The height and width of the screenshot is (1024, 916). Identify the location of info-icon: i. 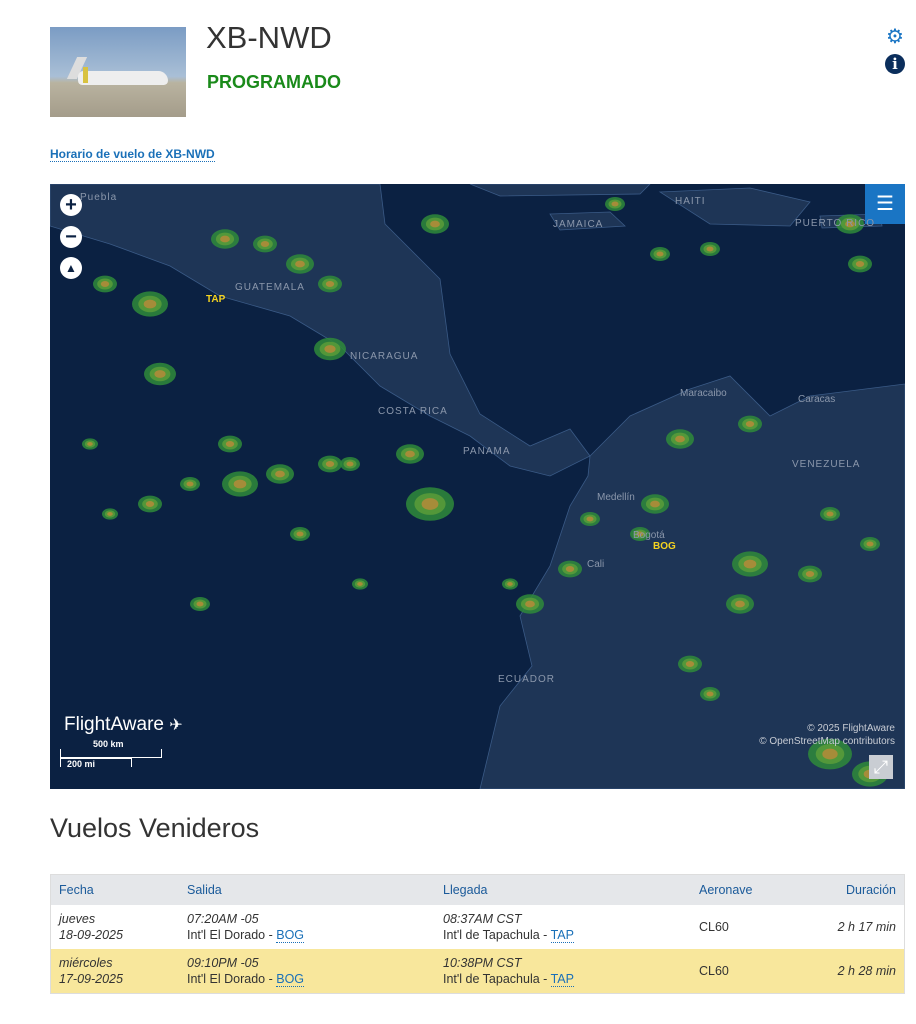
(895, 64).